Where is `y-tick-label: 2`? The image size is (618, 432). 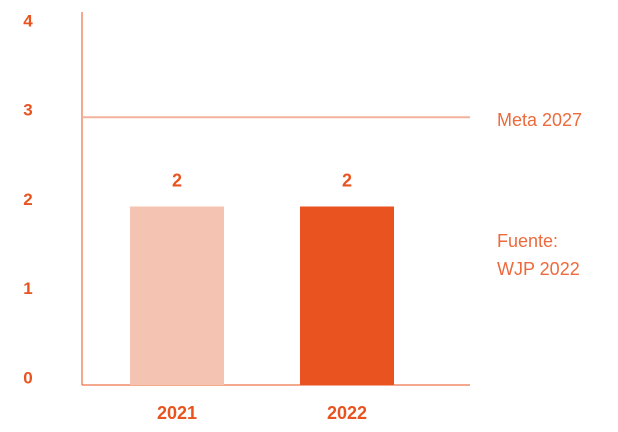
y-tick-label: 2 is located at coordinates (27, 199).